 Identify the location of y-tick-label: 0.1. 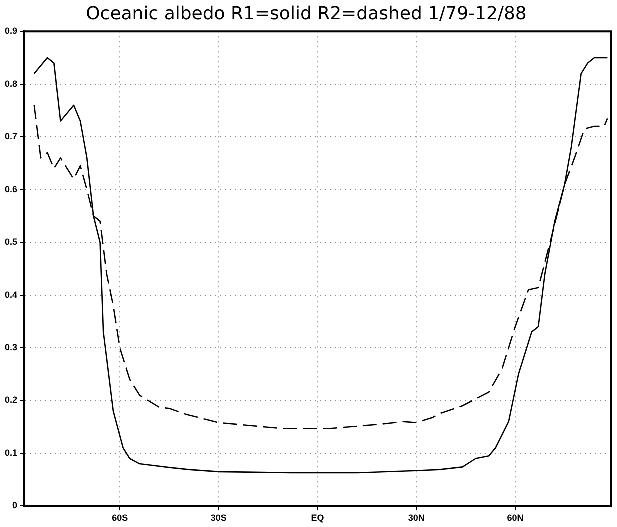
(11, 453).